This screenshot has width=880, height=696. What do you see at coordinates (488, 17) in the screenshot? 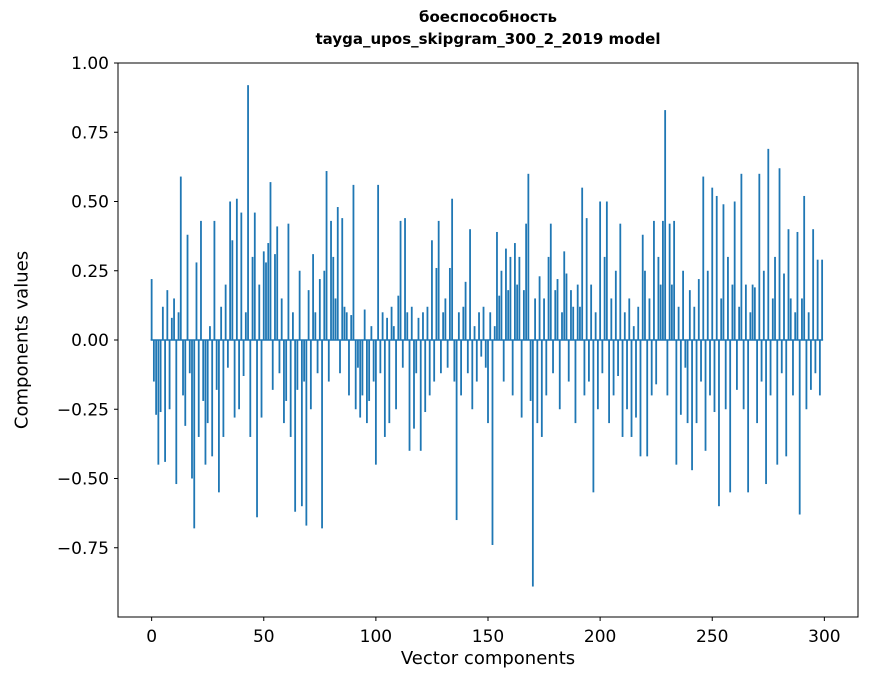
I see `chart-title-line1: боеспособность` at bounding box center [488, 17].